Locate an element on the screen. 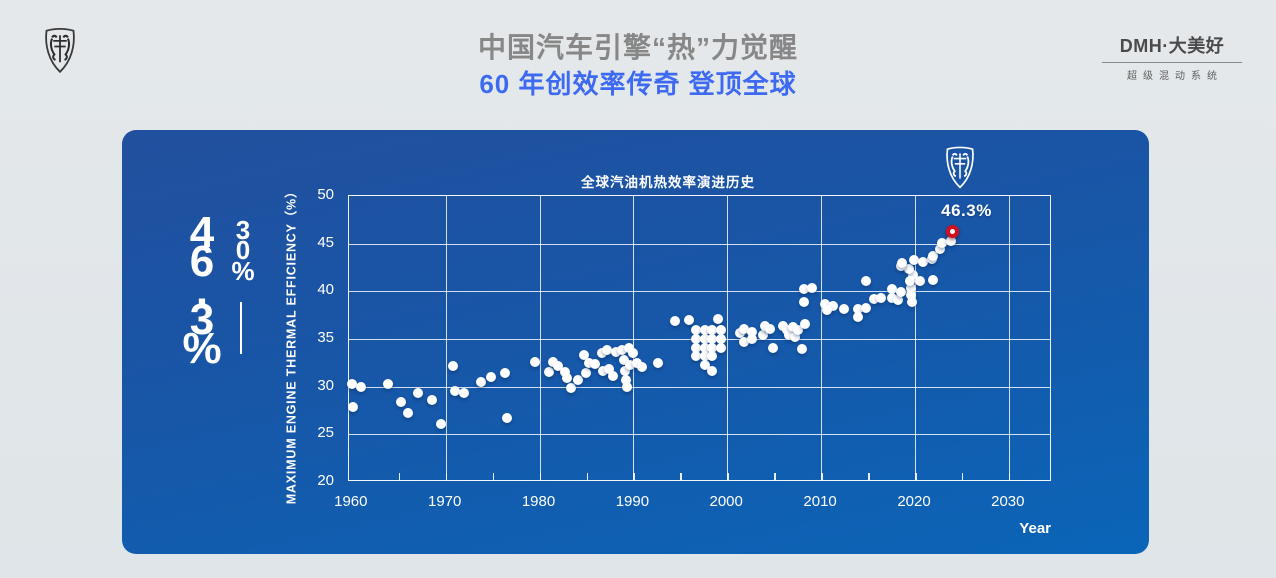  y-tick-label: 40 is located at coordinates (325, 290).